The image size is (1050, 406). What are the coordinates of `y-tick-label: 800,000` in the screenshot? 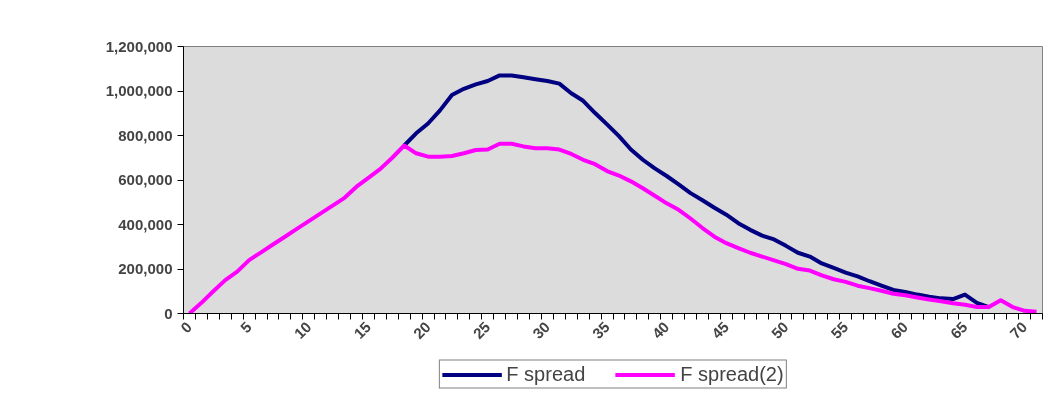 It's located at (145, 135).